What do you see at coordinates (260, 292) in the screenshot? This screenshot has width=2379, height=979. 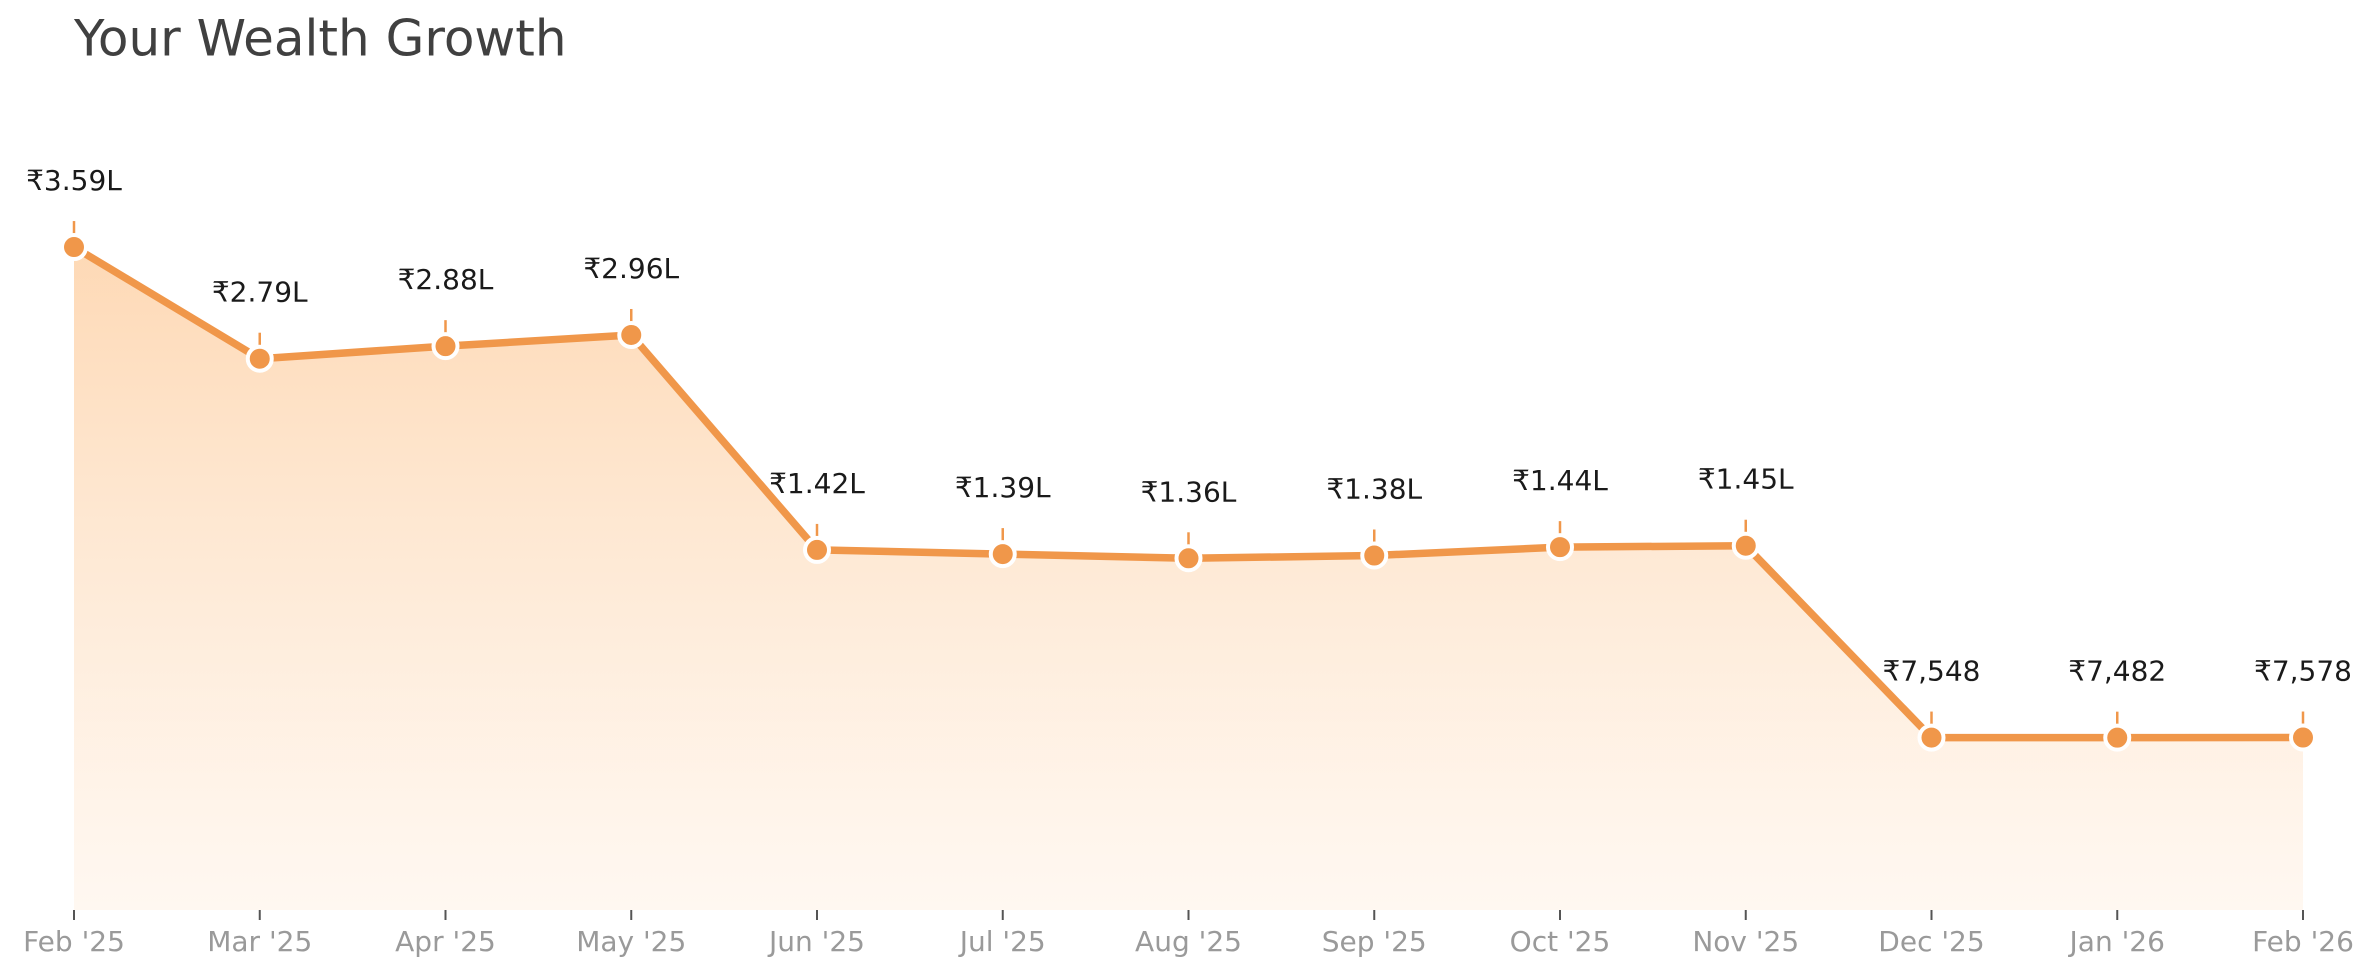 I see `value-label: ₹2.79L` at bounding box center [260, 292].